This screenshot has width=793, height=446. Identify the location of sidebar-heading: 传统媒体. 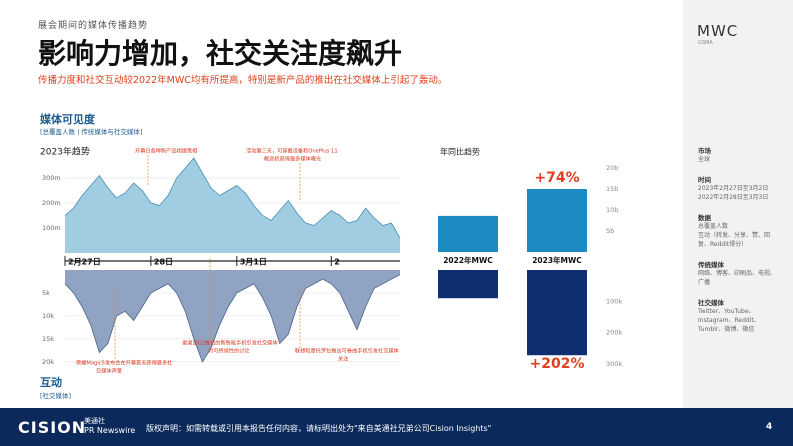
(711, 265).